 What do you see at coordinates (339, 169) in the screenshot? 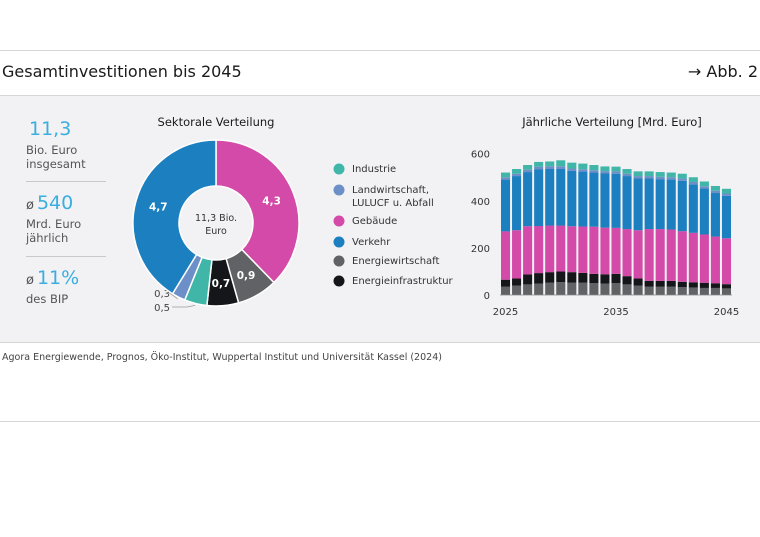
I see `legend-swatch-industrie` at bounding box center [339, 169].